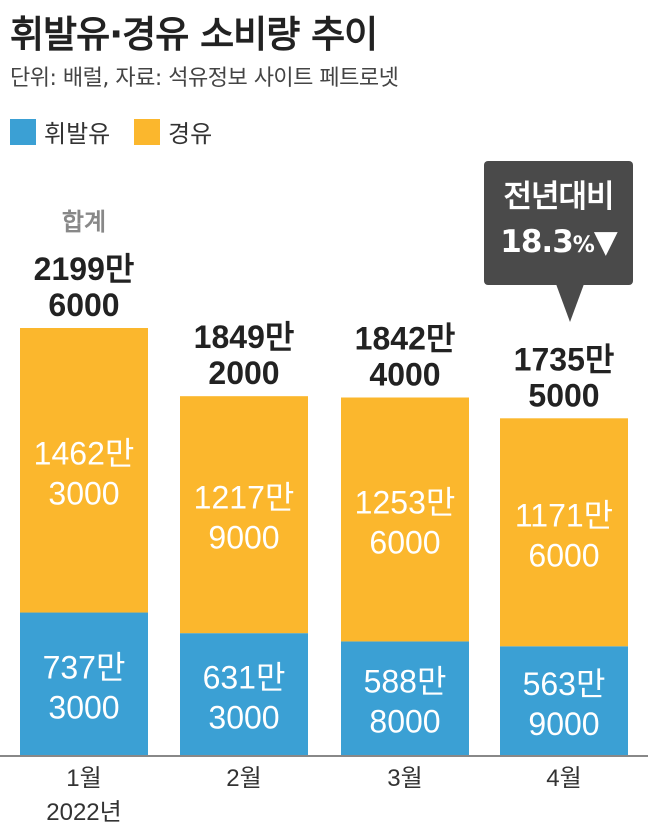 The width and height of the screenshot is (648, 829). I want to click on legend-swatch-gasoline, so click(23, 131).